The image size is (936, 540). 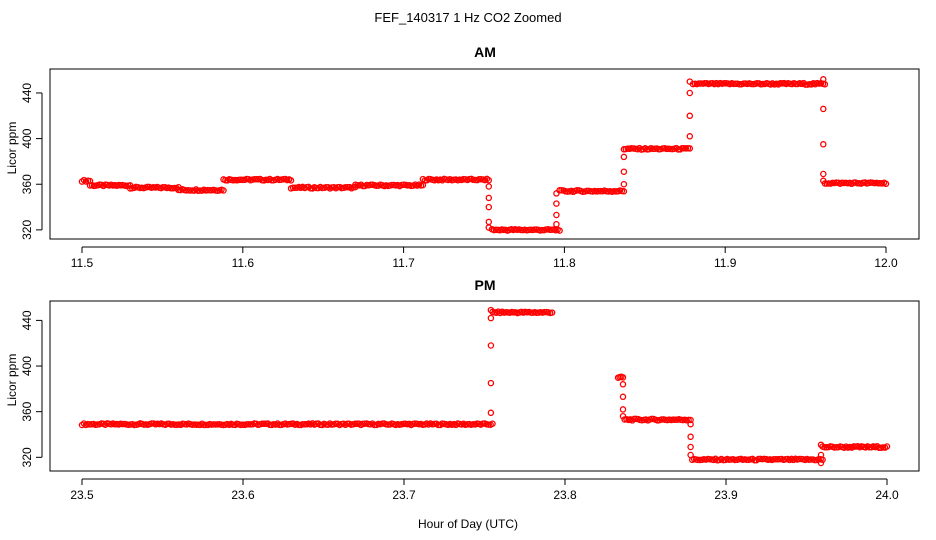 I want to click on panel-am-ylabel: Licor ppm, so click(x=12, y=148).